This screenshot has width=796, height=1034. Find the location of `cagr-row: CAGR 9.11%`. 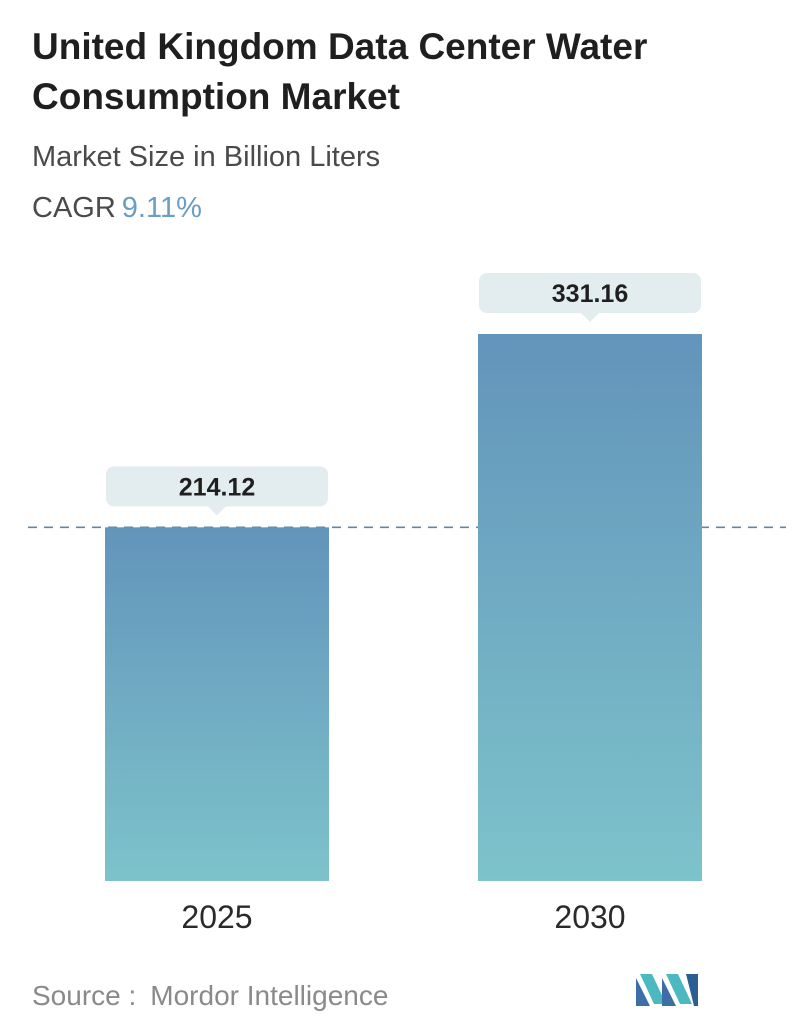

cagr-row: CAGR 9.11% is located at coordinates (117, 208).